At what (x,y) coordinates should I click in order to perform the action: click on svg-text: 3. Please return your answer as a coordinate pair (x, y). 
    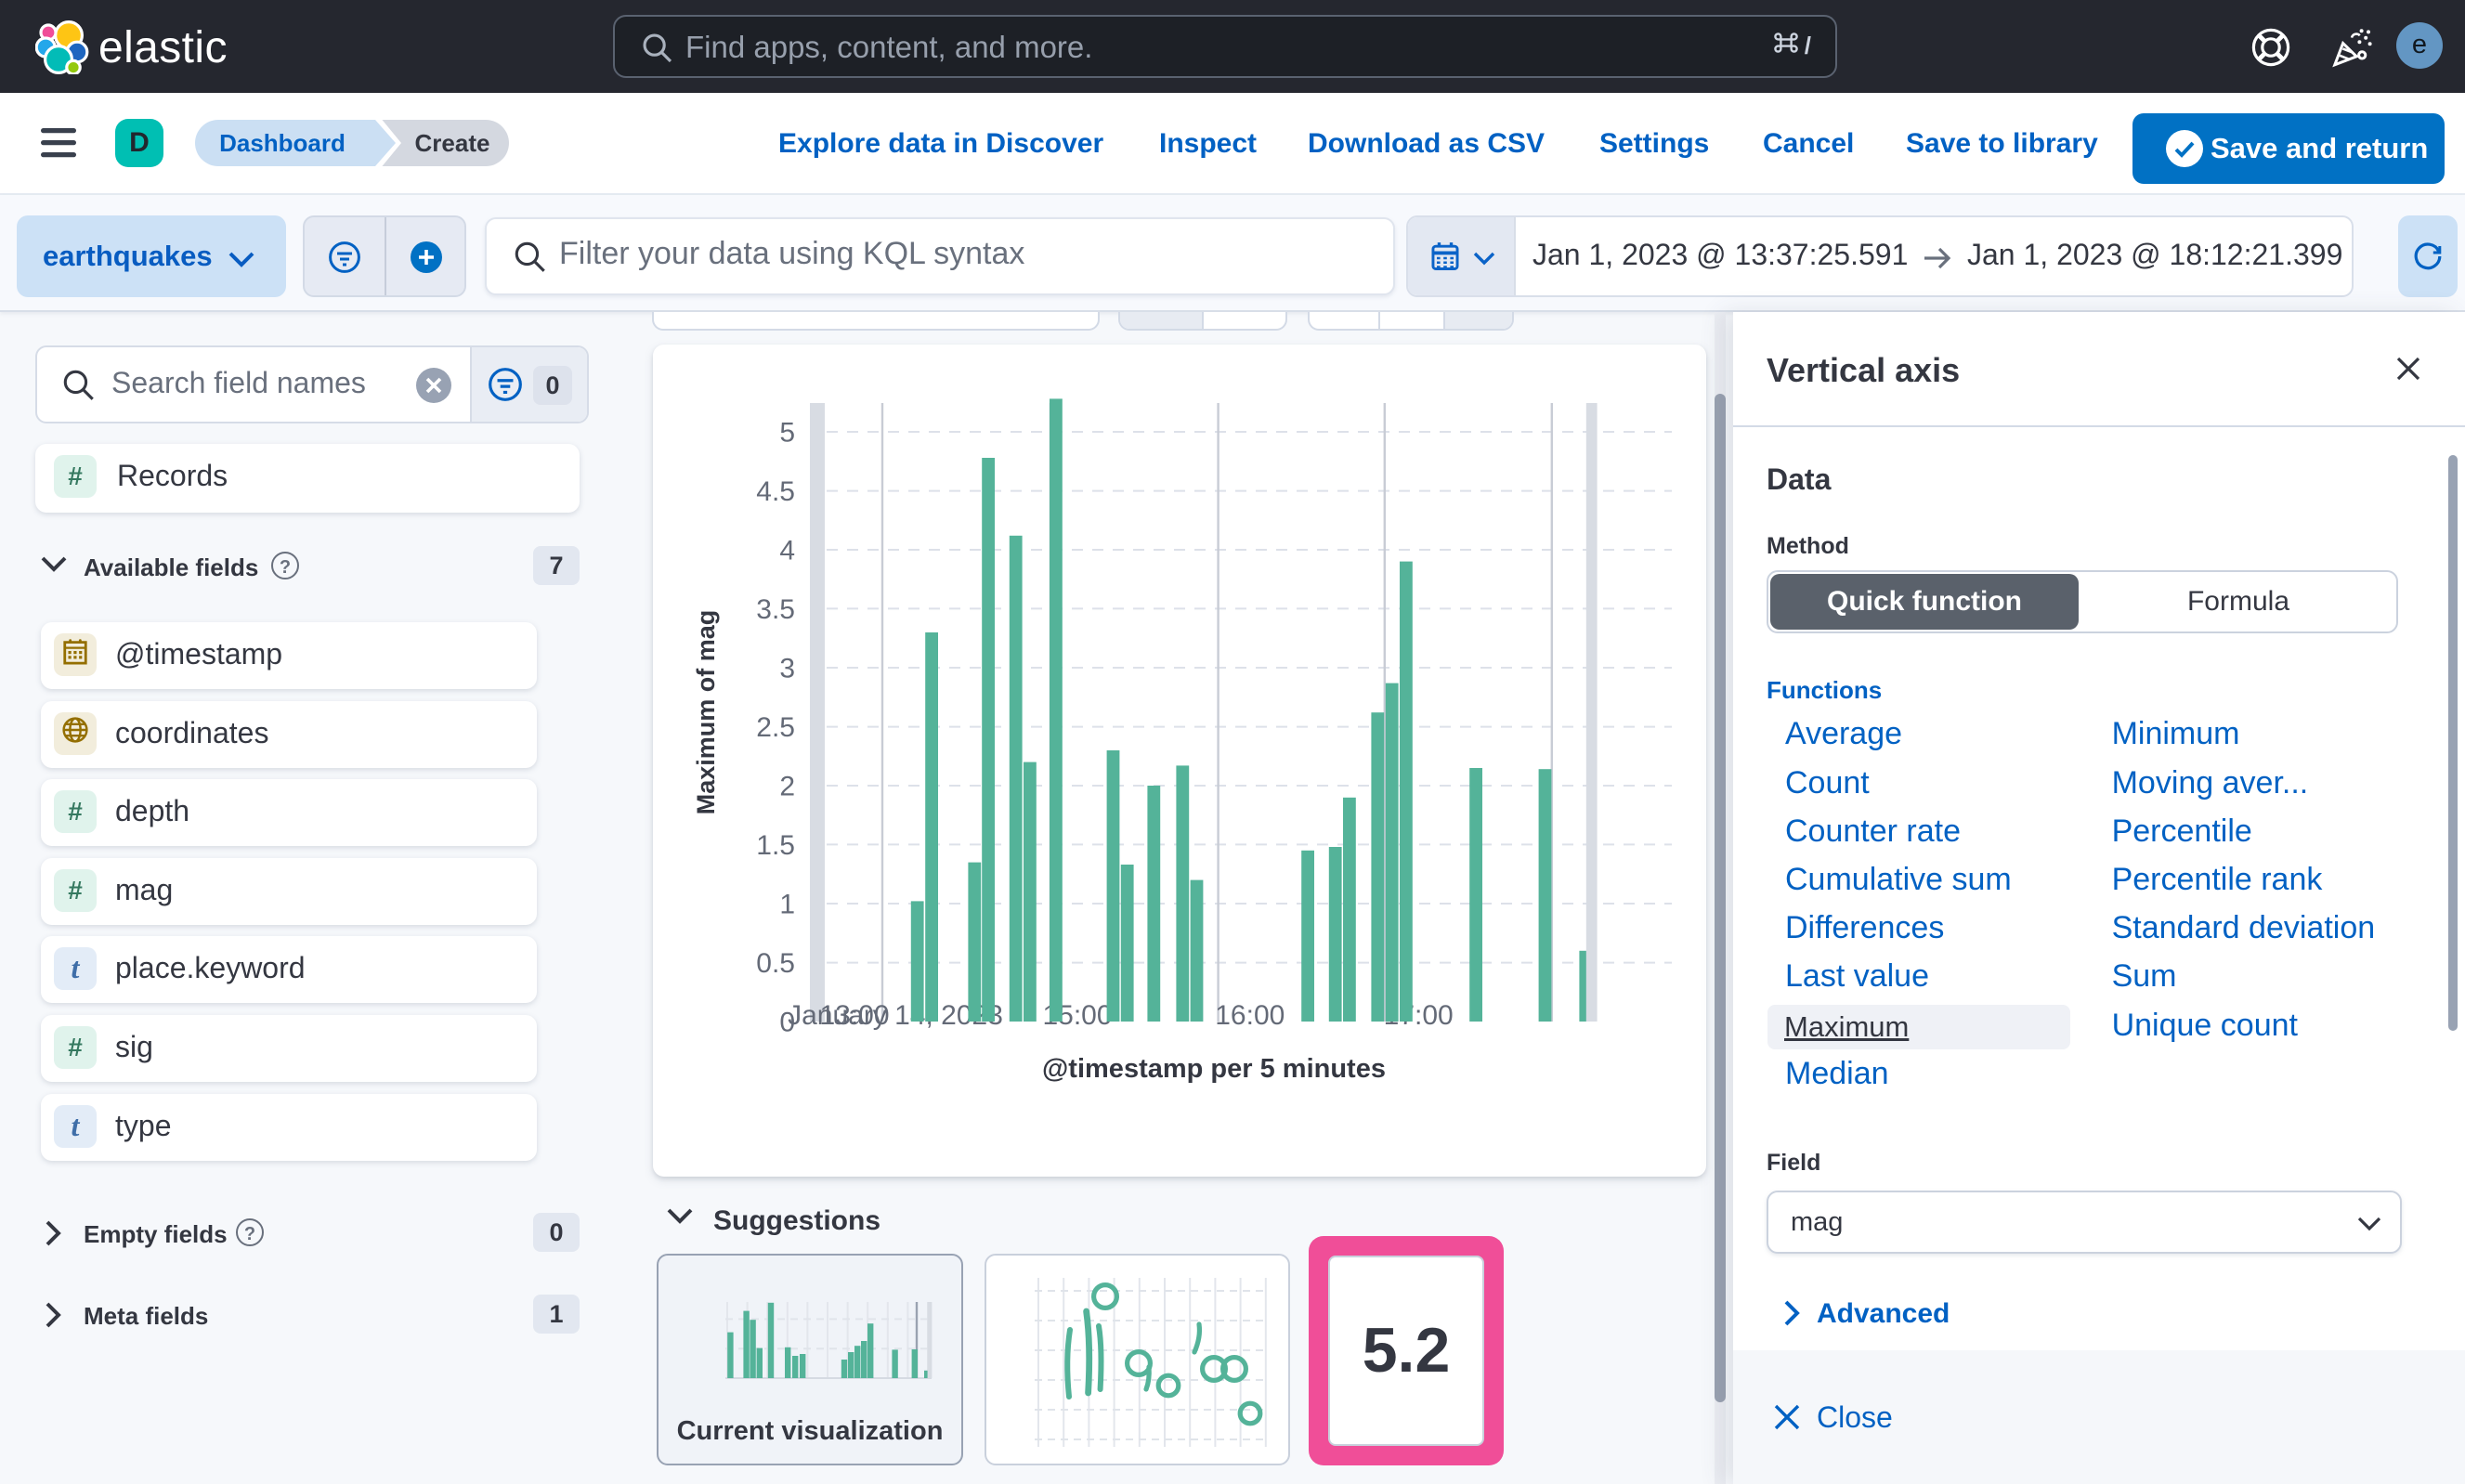
    Looking at the image, I should click on (787, 668).